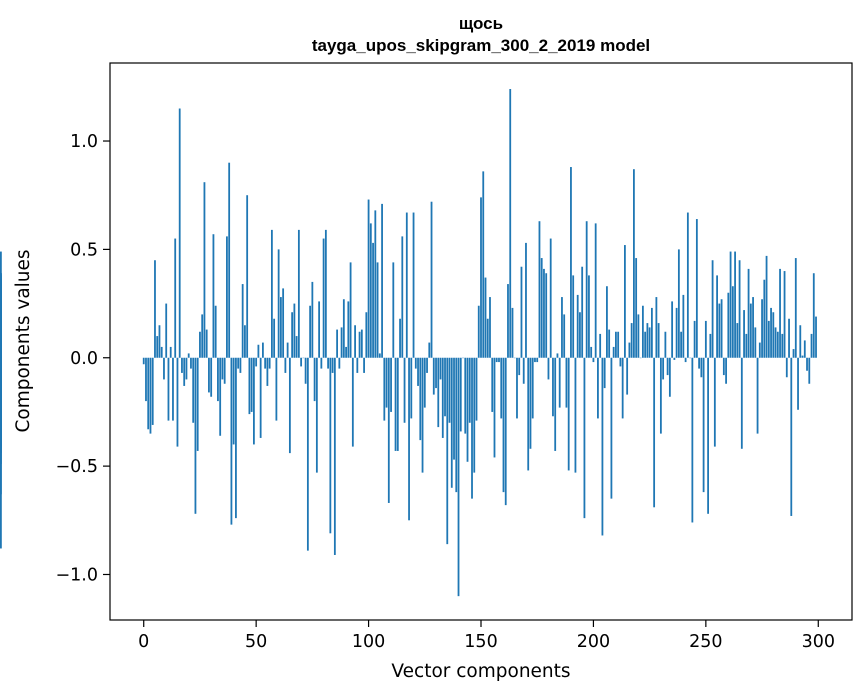 The height and width of the screenshot is (696, 867). I want to click on x-axis-ticks: 0 50 100 150 200 250 300, so click(486, 636).